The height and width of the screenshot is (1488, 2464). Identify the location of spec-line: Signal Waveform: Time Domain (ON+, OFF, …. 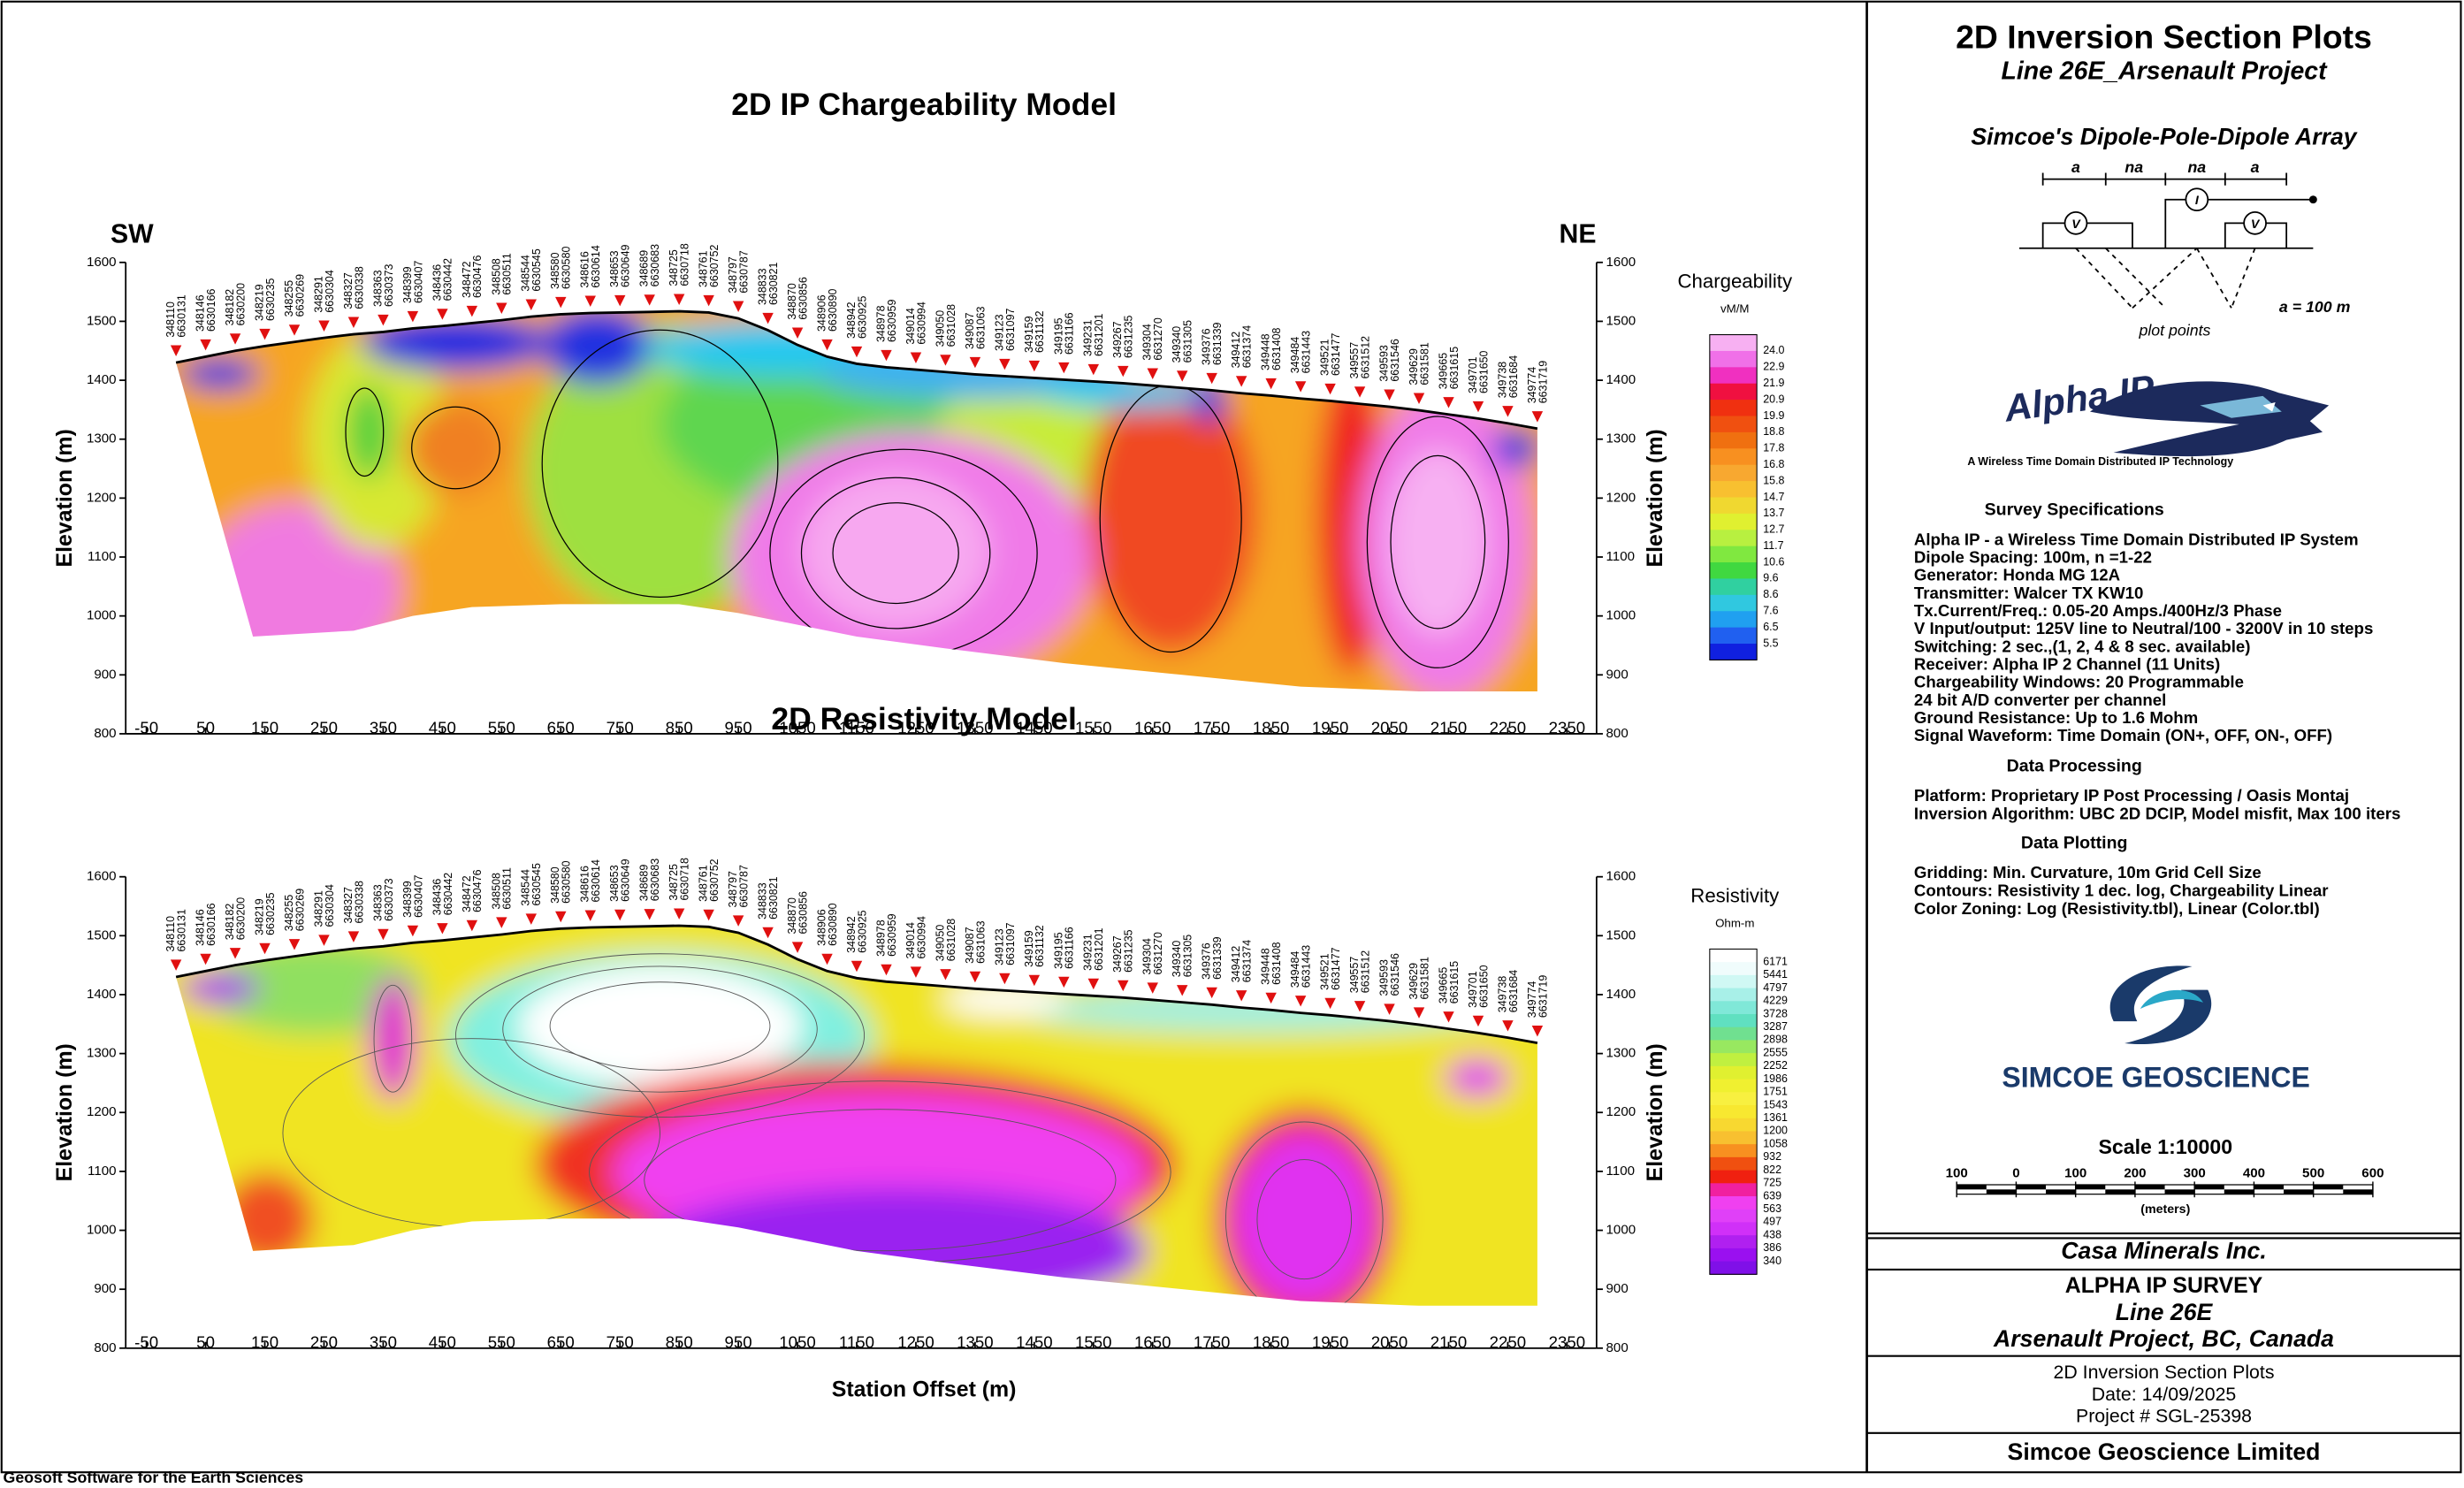
(2123, 735).